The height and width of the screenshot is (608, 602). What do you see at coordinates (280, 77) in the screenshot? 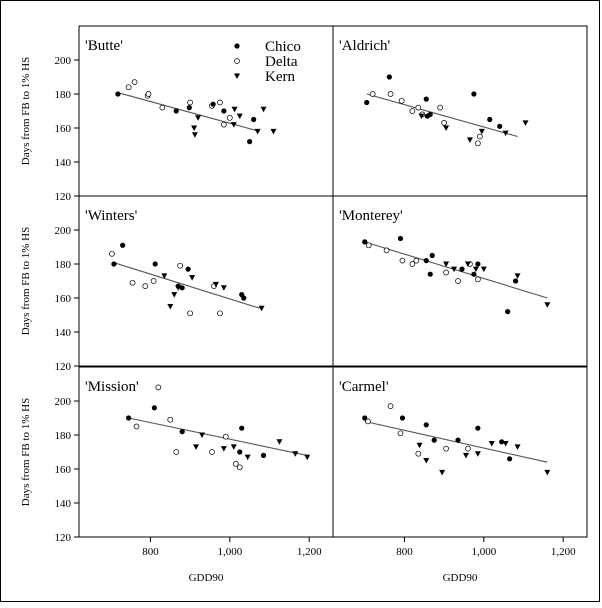
I see `legend-label: Kern` at bounding box center [280, 77].